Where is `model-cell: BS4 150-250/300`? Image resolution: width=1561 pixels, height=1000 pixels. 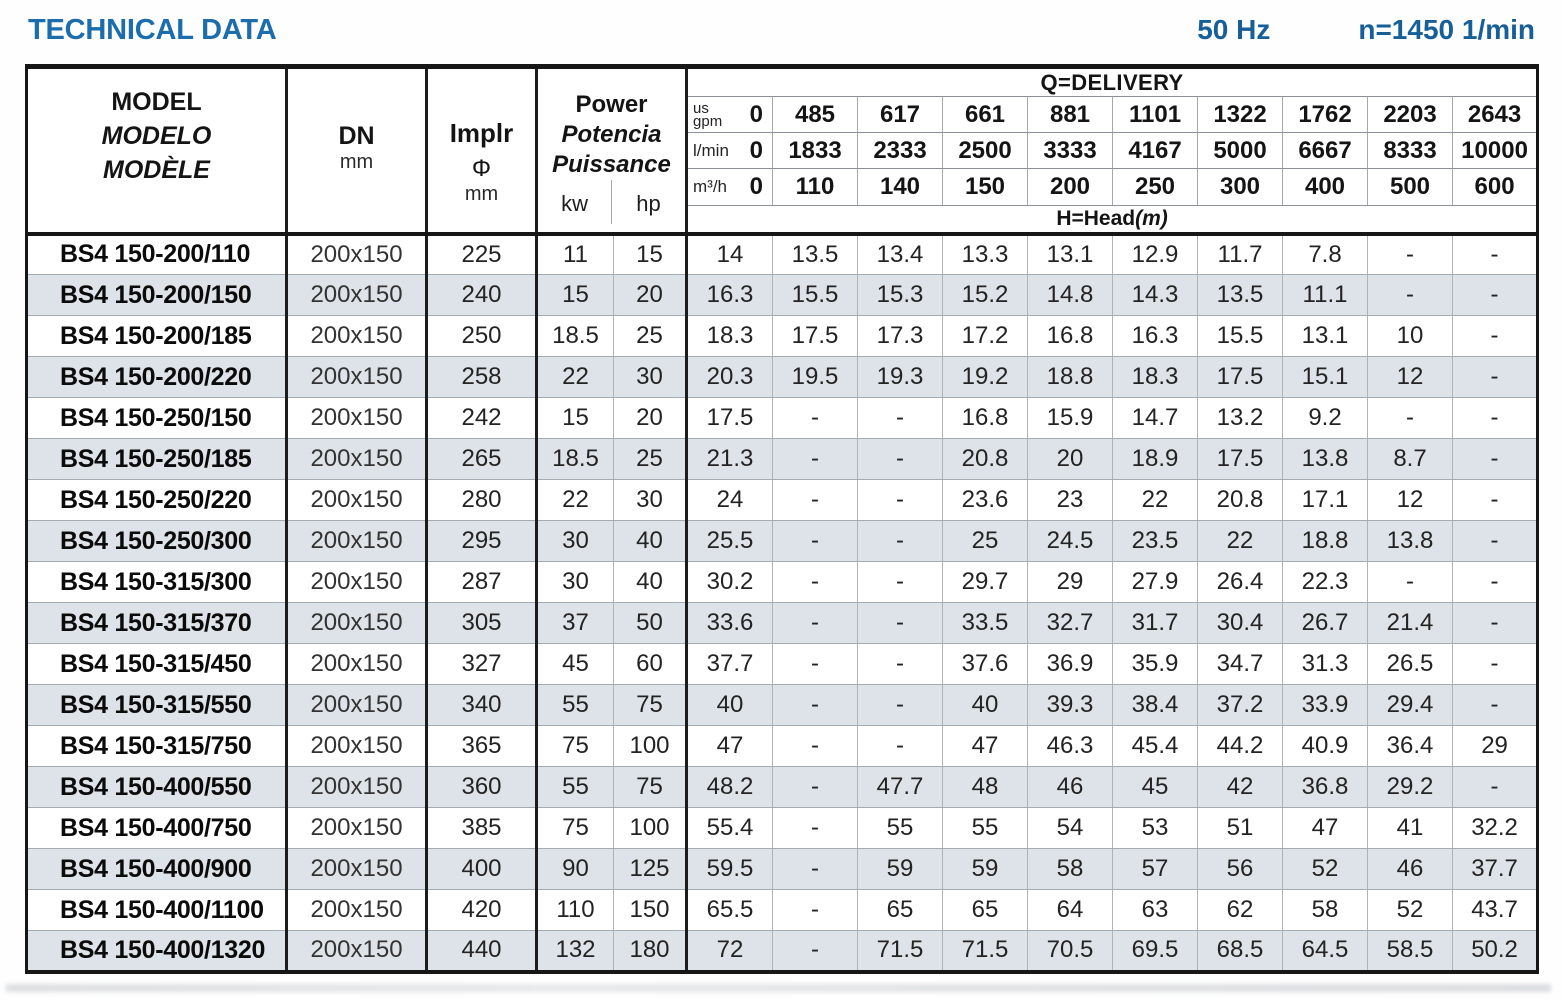
model-cell: BS4 150-250/300 is located at coordinates (157, 541).